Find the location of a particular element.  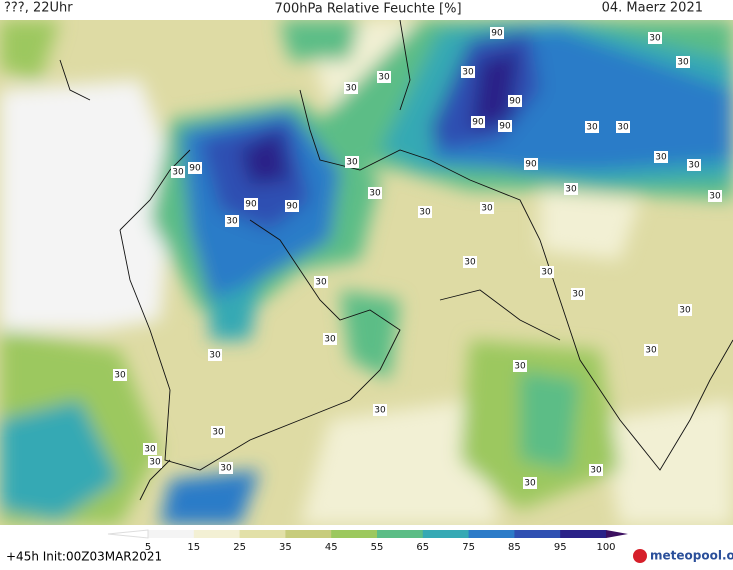

colorbar-tick-label: 65 is located at coordinates (422, 547).